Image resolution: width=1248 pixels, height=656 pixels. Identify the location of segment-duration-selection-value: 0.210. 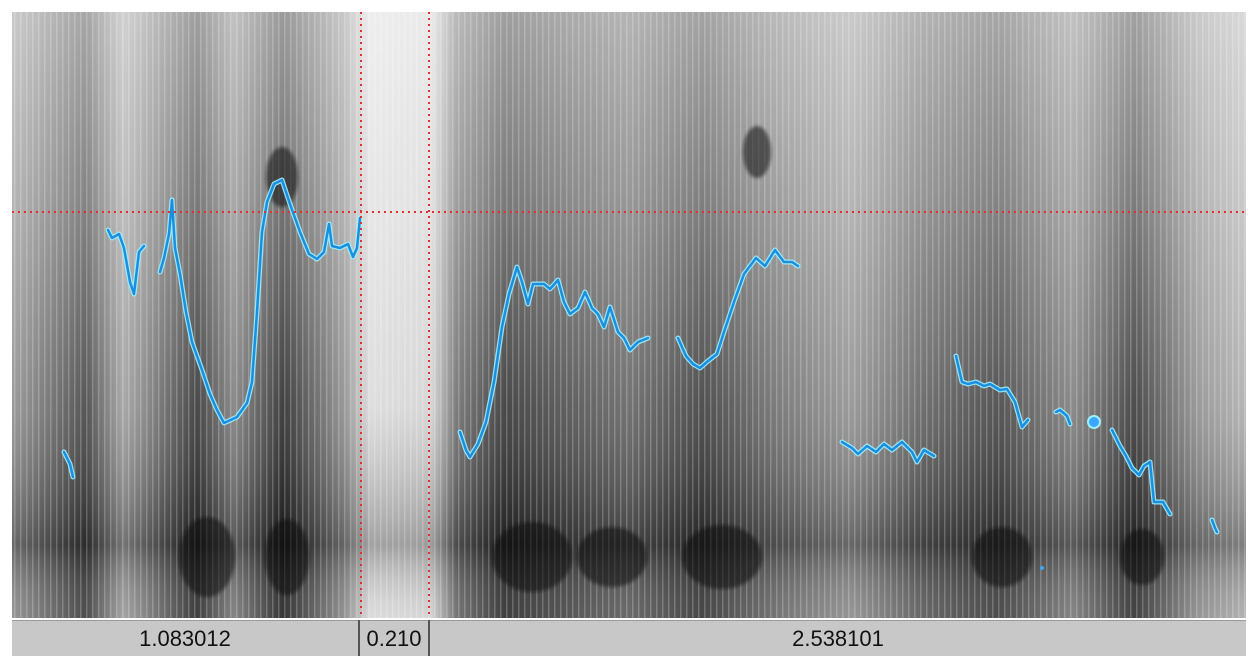
(394, 638).